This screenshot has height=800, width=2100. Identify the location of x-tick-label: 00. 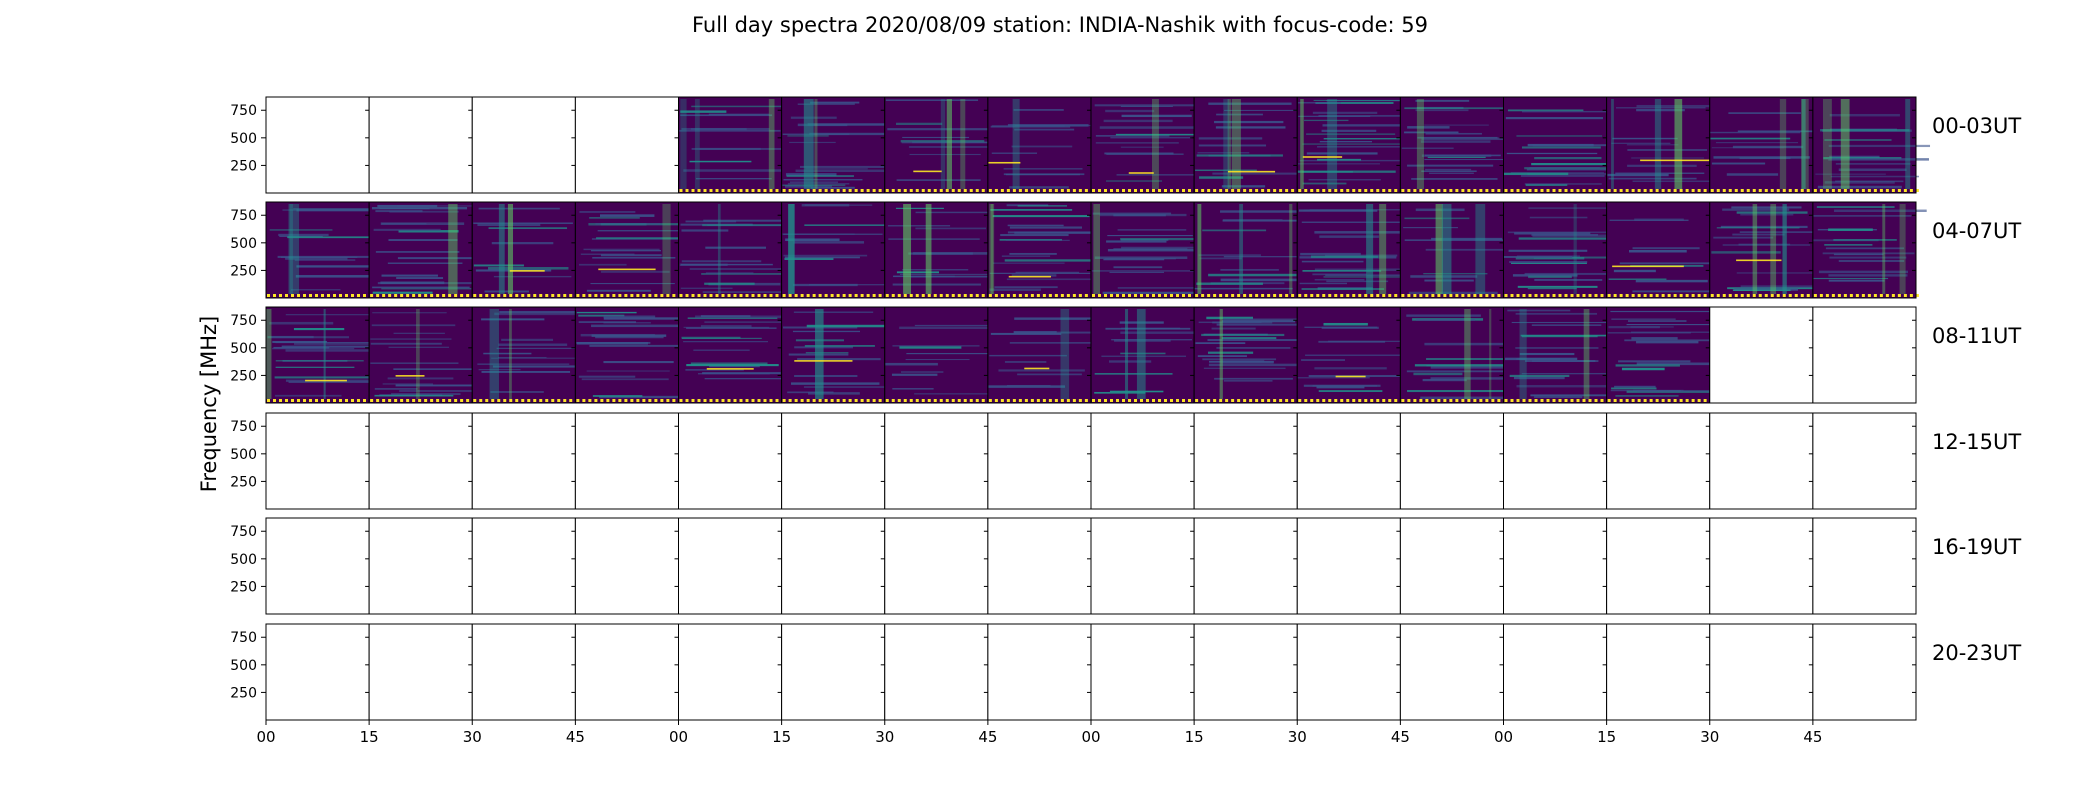
(265, 737).